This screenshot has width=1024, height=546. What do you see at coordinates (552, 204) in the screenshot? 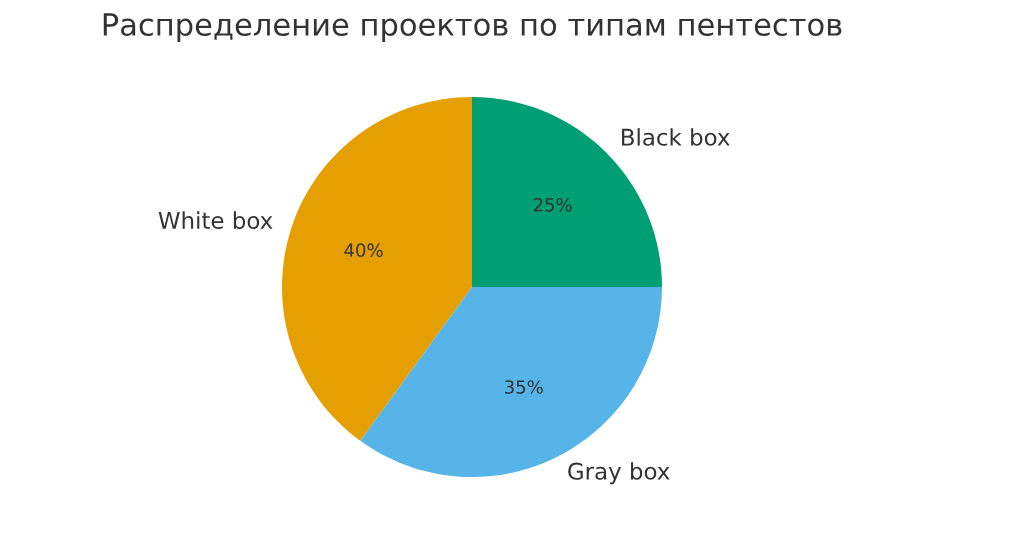
I see `data-label: 25%` at bounding box center [552, 204].